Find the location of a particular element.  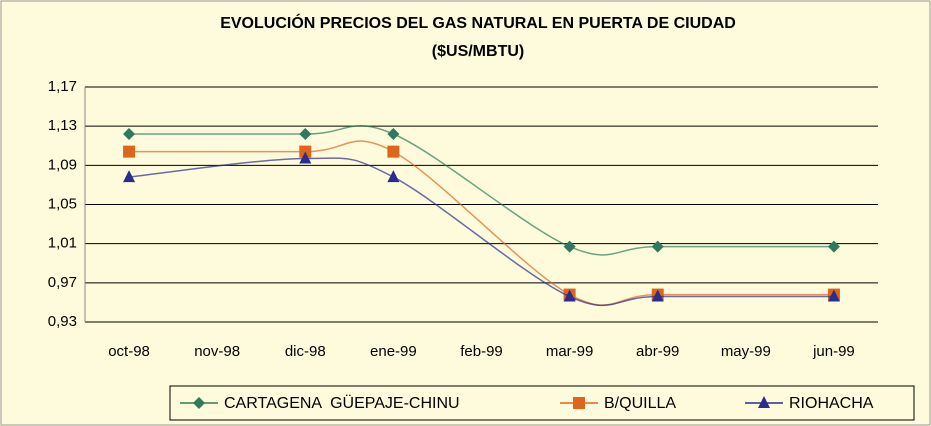

x-tick-label: mar-99 is located at coordinates (570, 351).